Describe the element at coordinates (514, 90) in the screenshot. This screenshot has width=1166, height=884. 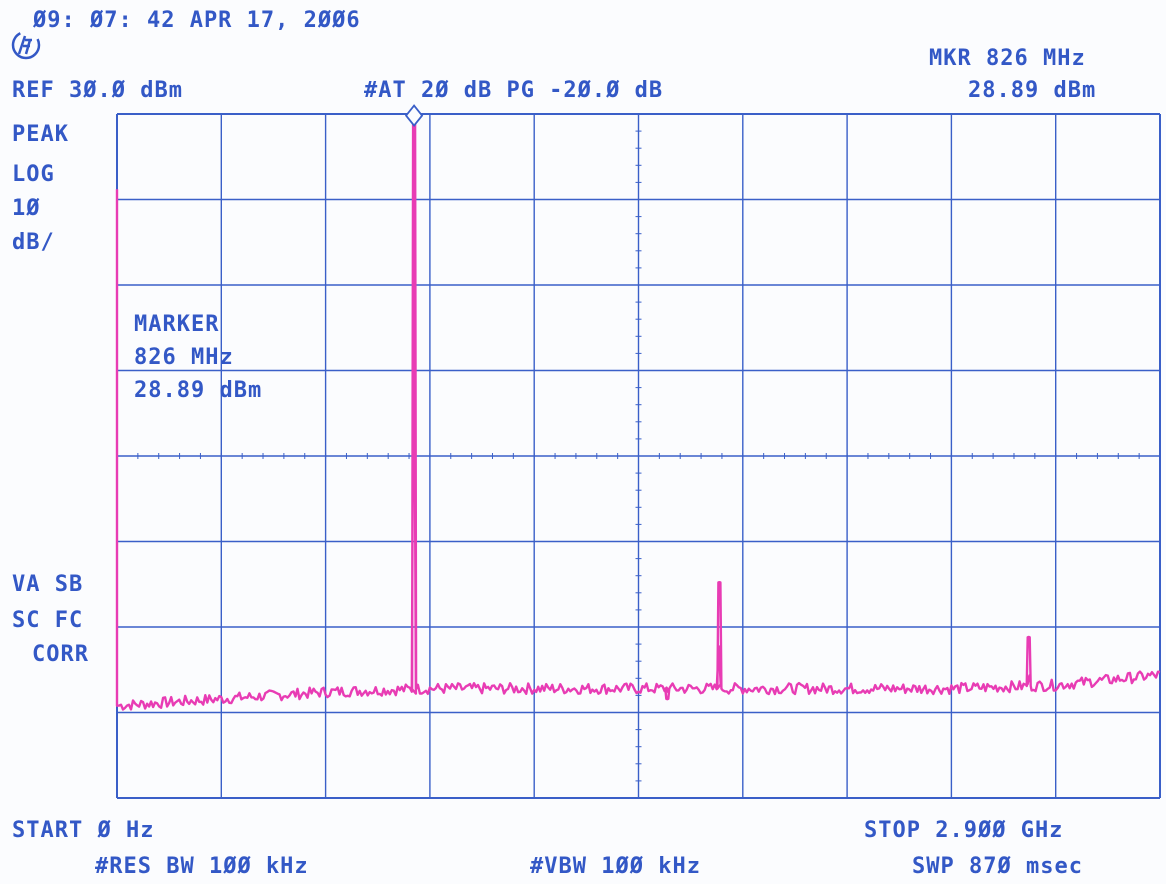
I see `attenuation-readout: #AT 2Ø dB PG -2Ø.Ø dB` at that location.